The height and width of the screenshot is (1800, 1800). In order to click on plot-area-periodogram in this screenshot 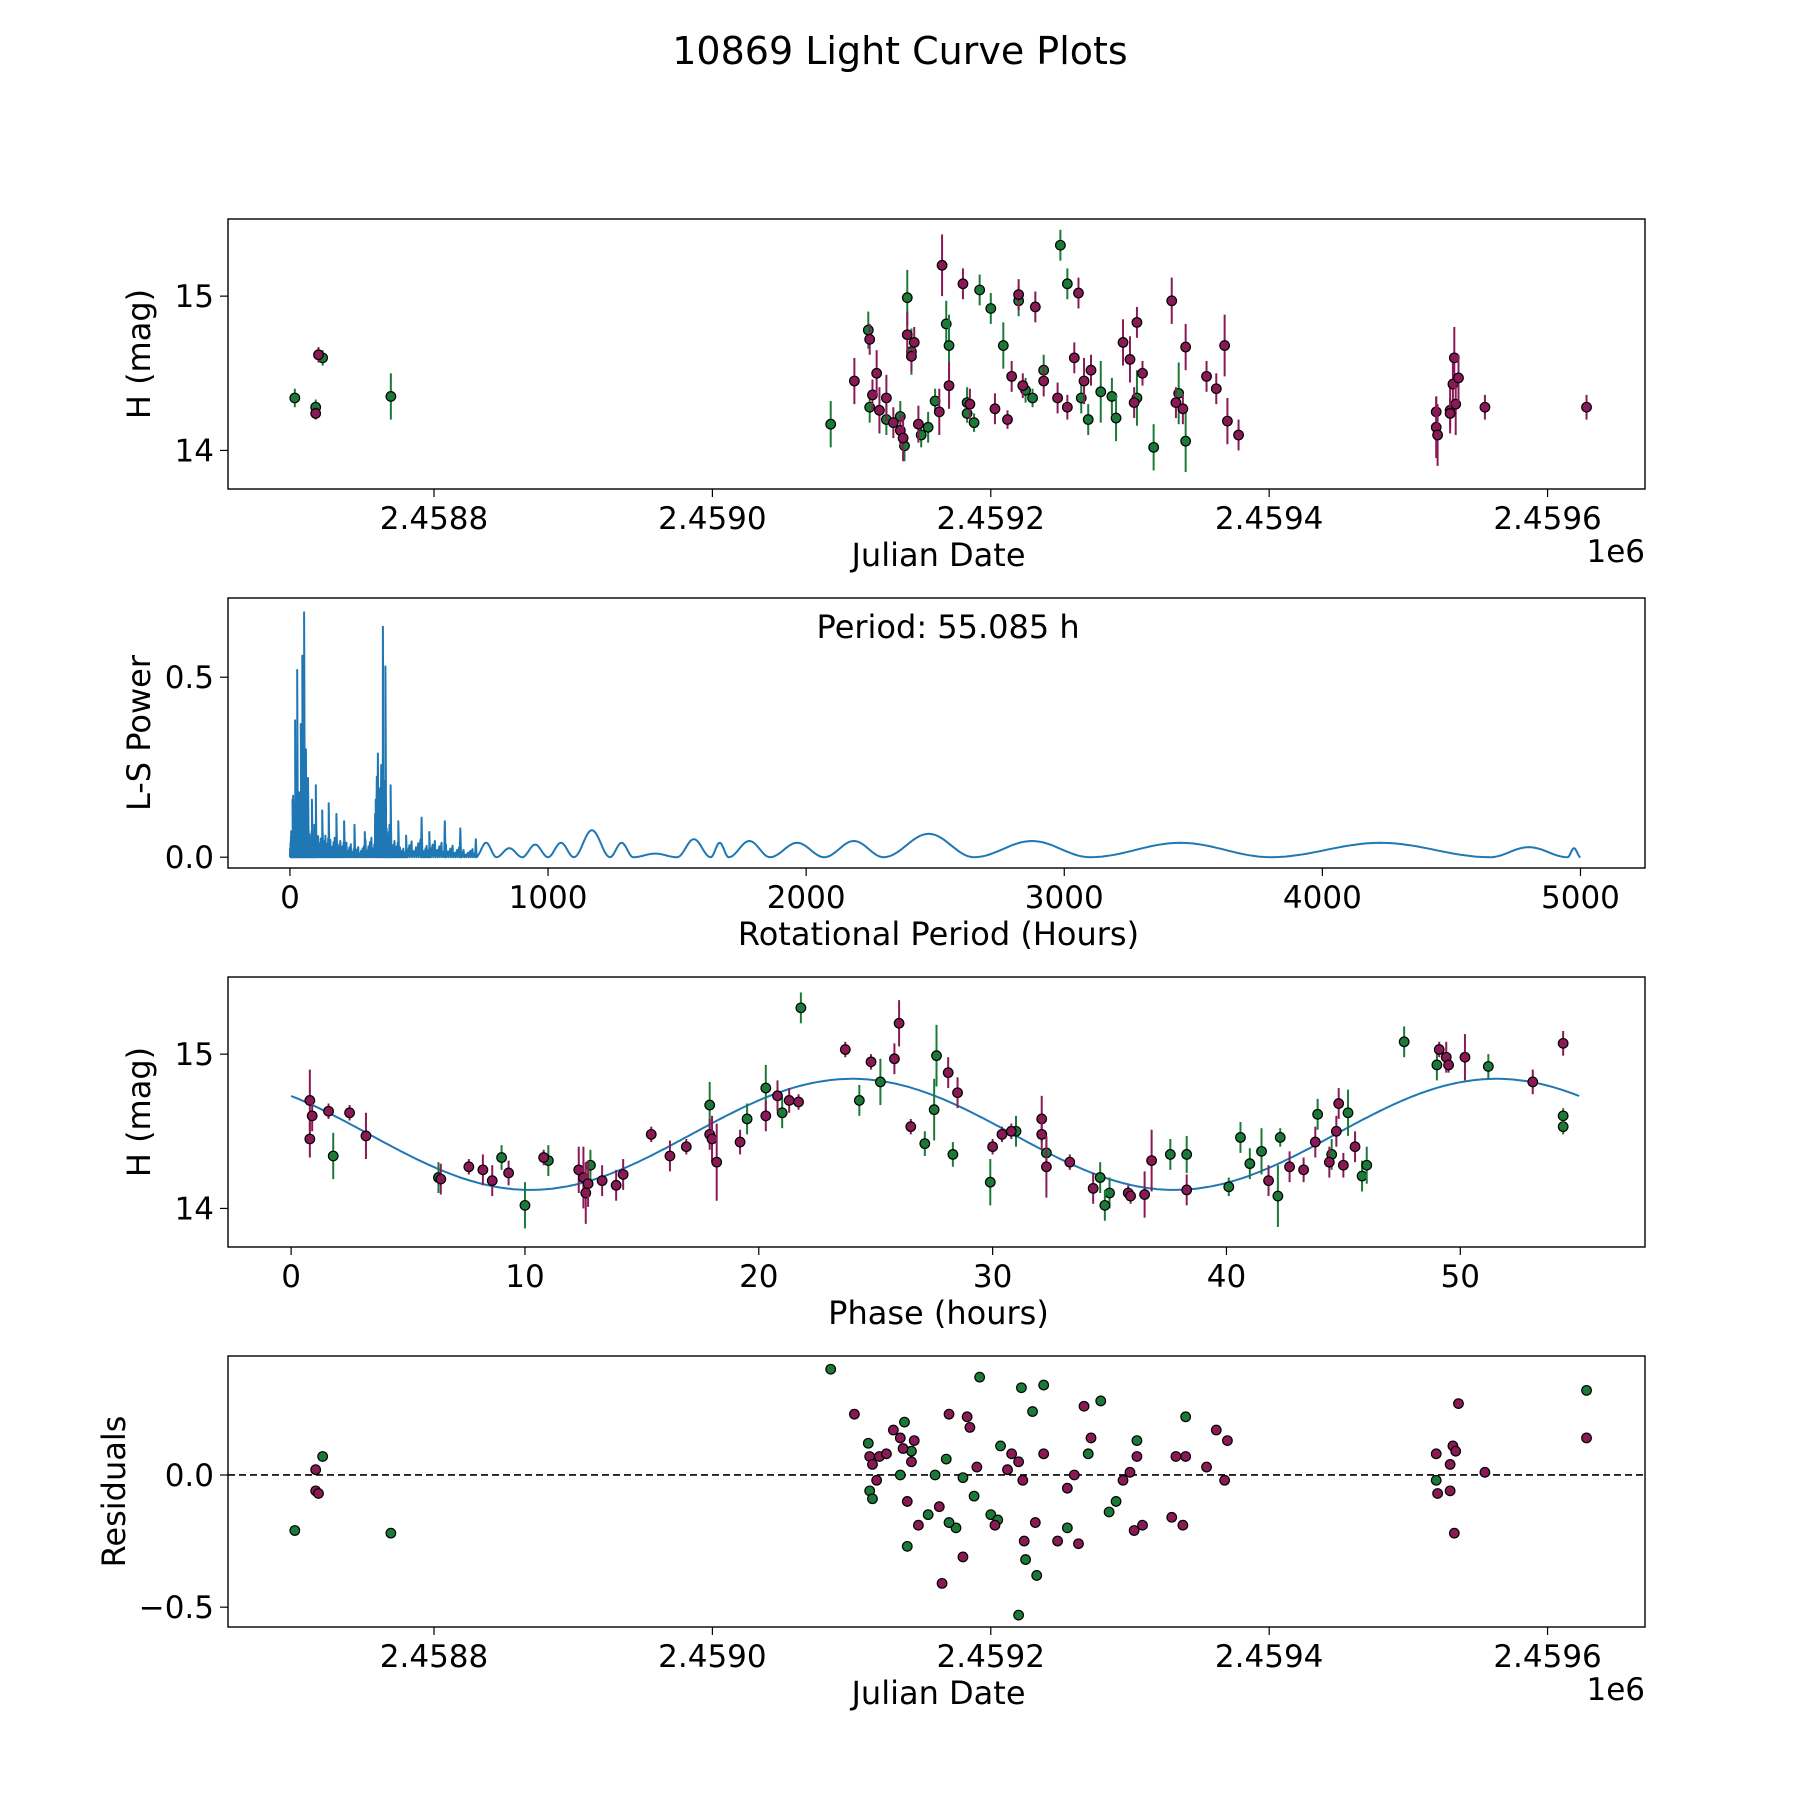, I will do `click(934, 735)`.